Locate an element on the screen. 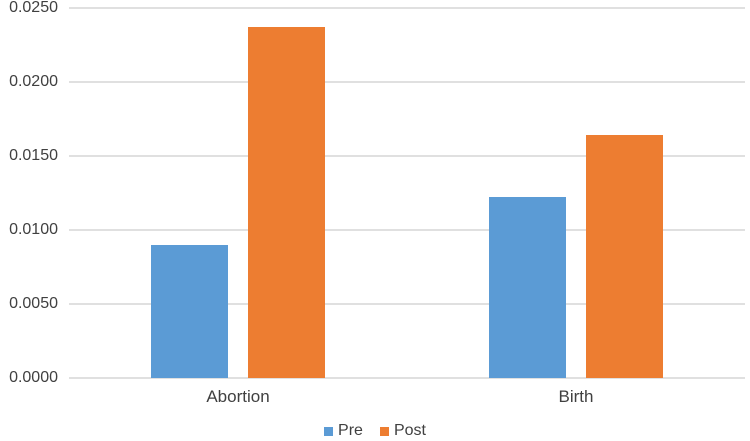 The height and width of the screenshot is (441, 750). legend: Pre Post is located at coordinates (375, 431).